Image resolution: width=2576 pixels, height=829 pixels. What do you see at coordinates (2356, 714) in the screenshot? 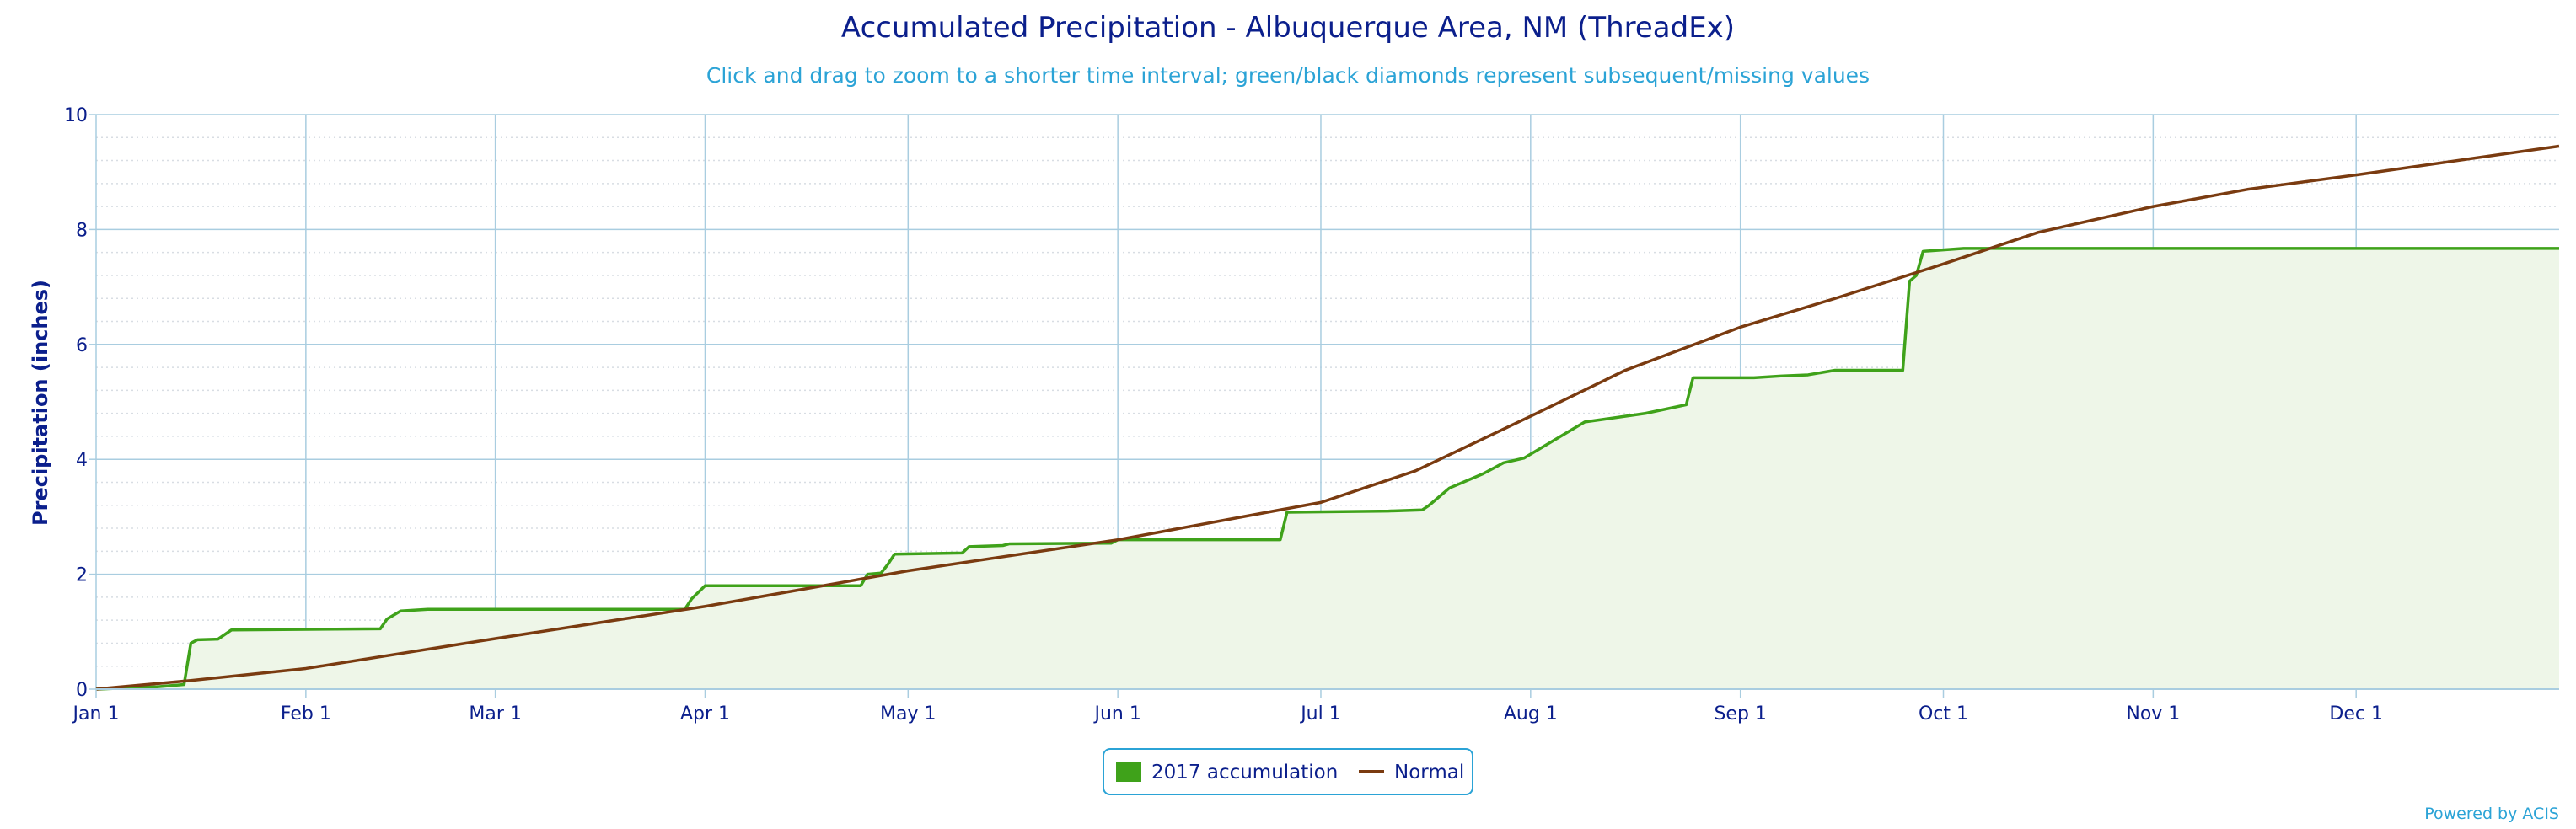
I see `x-tick-label: Dec 1` at bounding box center [2356, 714].